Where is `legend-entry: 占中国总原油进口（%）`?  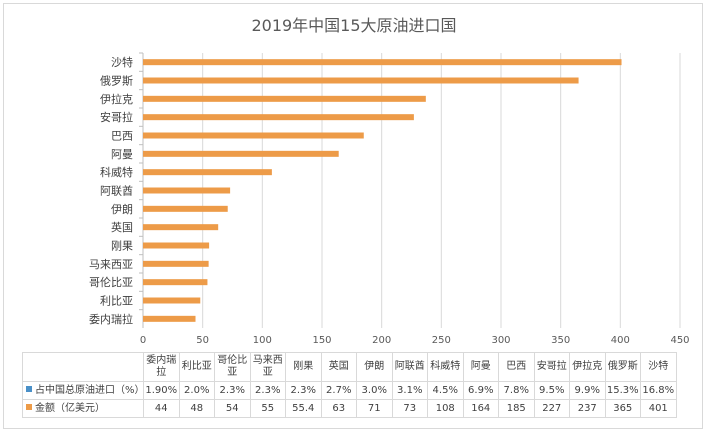 legend-entry: 占中国总原油进口（%） is located at coordinates (83, 390).